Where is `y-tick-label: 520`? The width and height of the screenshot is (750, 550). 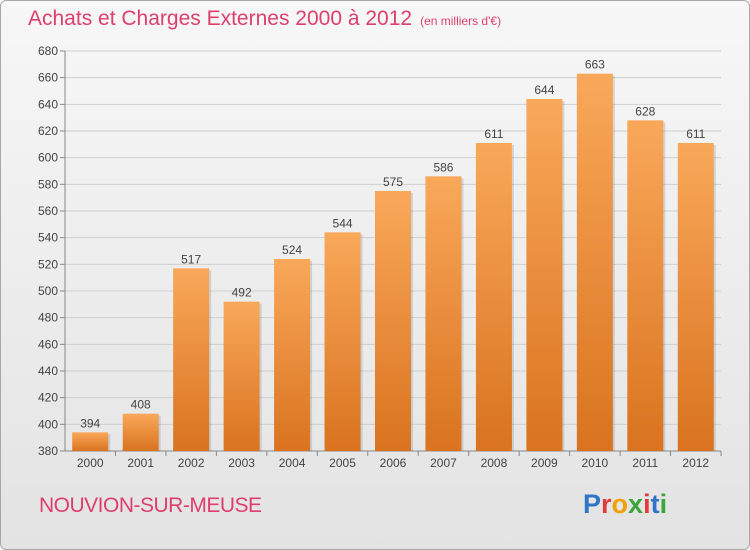 y-tick-label: 520 is located at coordinates (48, 264).